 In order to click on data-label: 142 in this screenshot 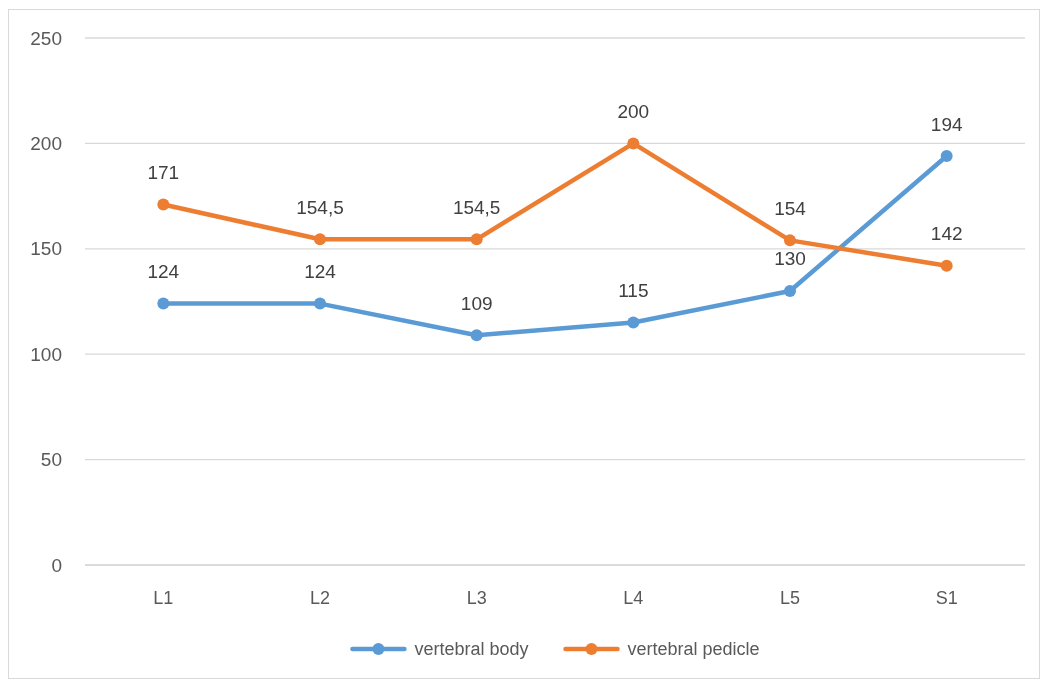, I will do `click(946, 234)`.